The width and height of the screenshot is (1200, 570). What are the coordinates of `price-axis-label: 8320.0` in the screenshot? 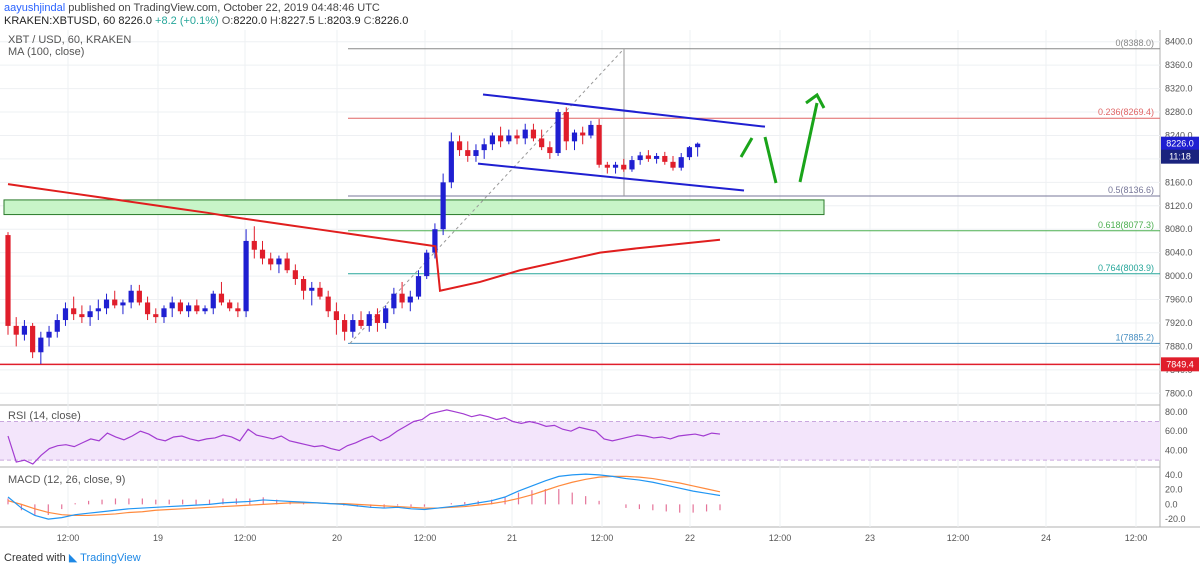 It's located at (1179, 89).